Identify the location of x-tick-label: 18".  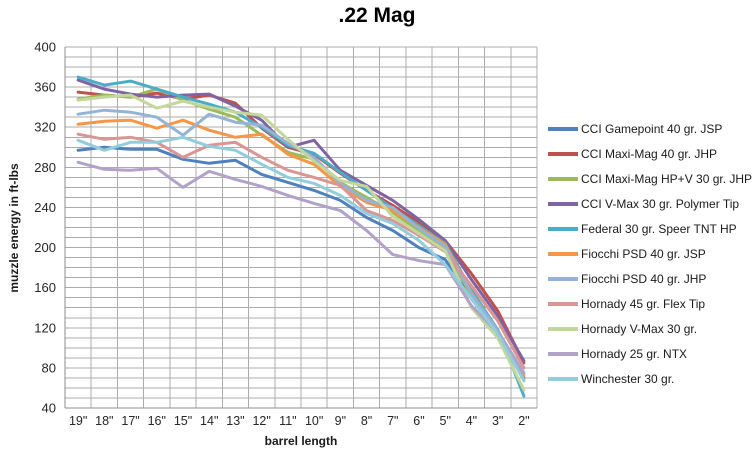
(104, 421).